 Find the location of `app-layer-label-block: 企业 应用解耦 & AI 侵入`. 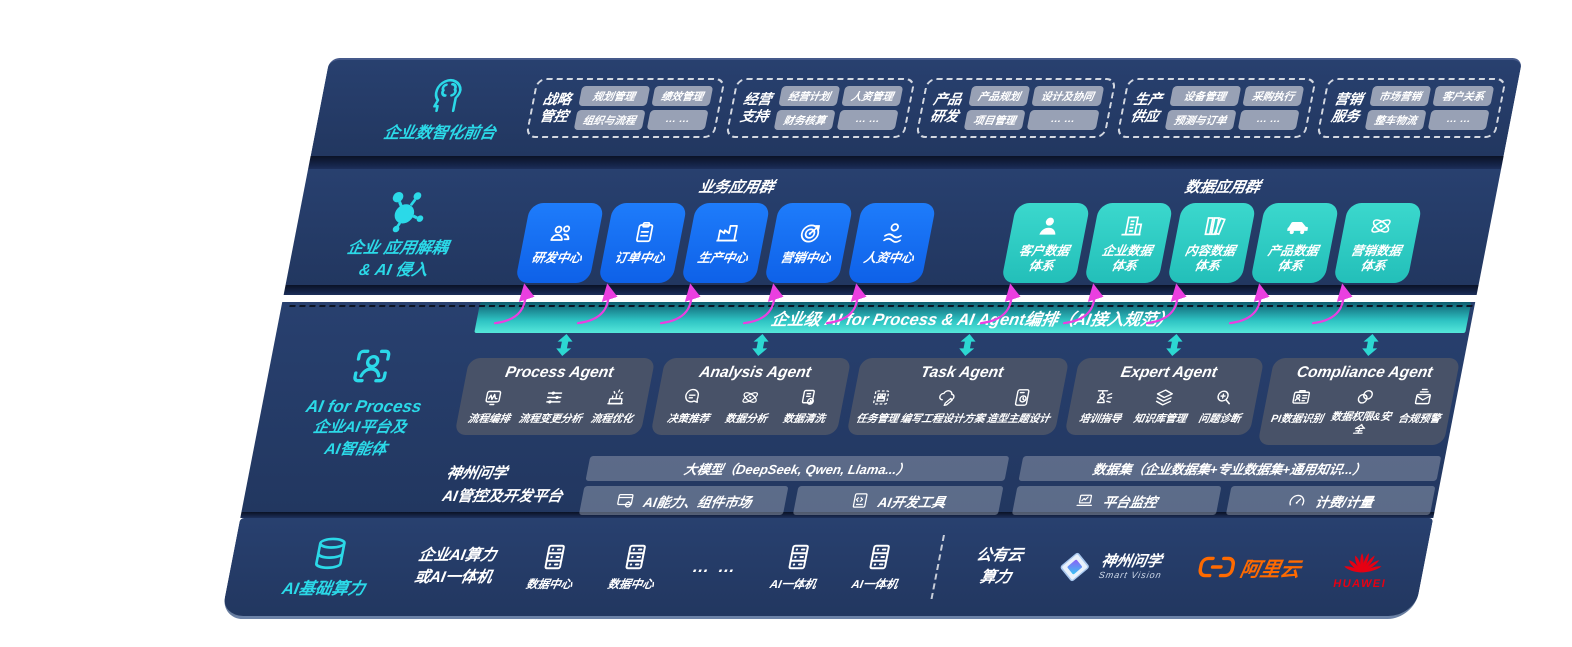

app-layer-label-block: 企业 应用解耦 & AI 侵入 is located at coordinates (401, 230).